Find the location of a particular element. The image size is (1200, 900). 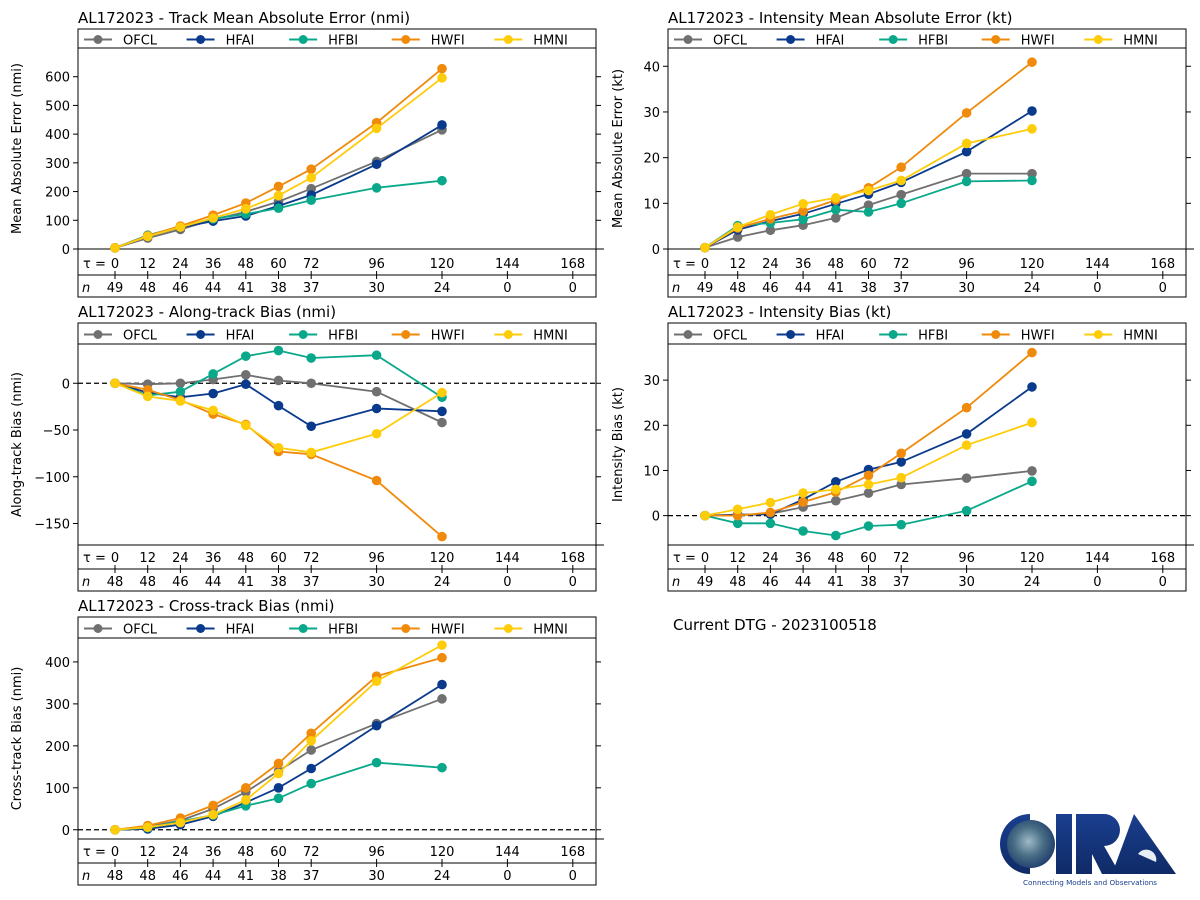

tau-tick-label: 12 is located at coordinates (737, 558).